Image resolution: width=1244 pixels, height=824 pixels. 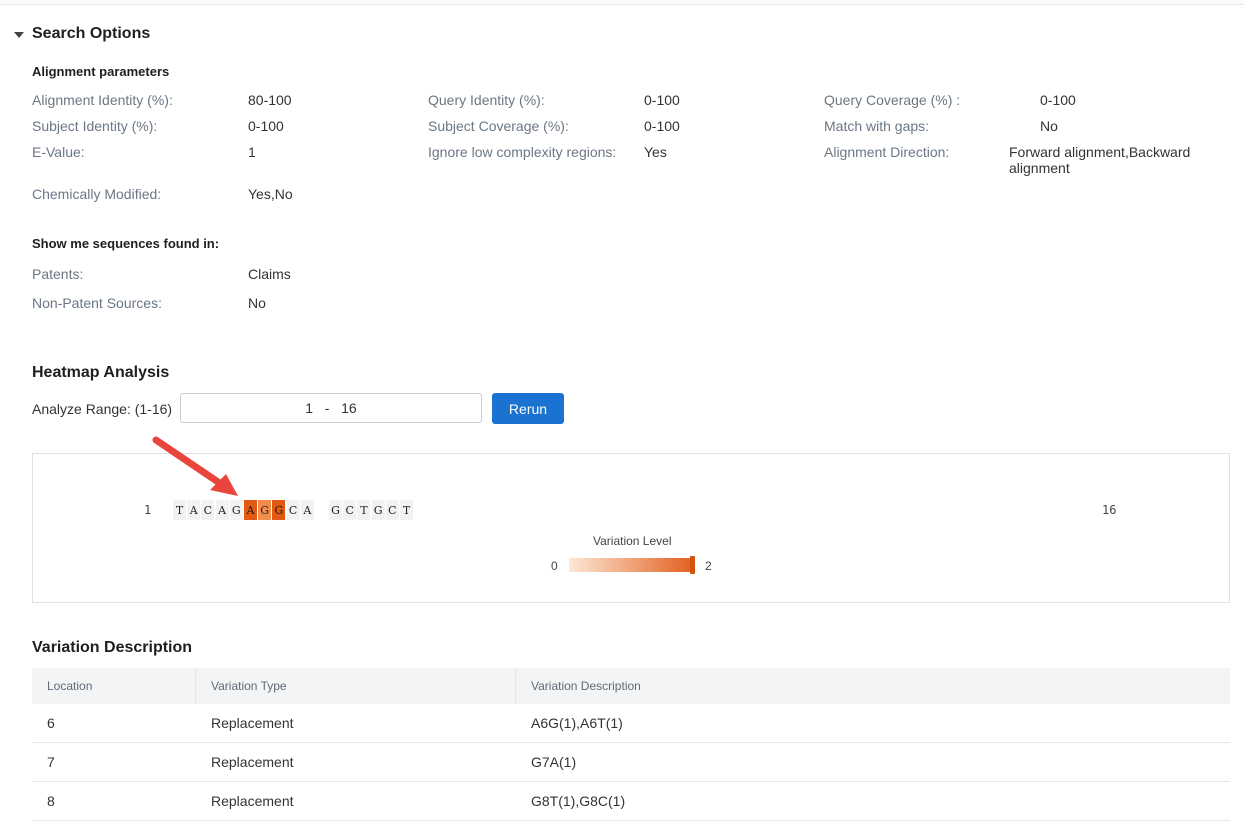 I want to click on nucleotide-14: G, so click(x=378, y=510).